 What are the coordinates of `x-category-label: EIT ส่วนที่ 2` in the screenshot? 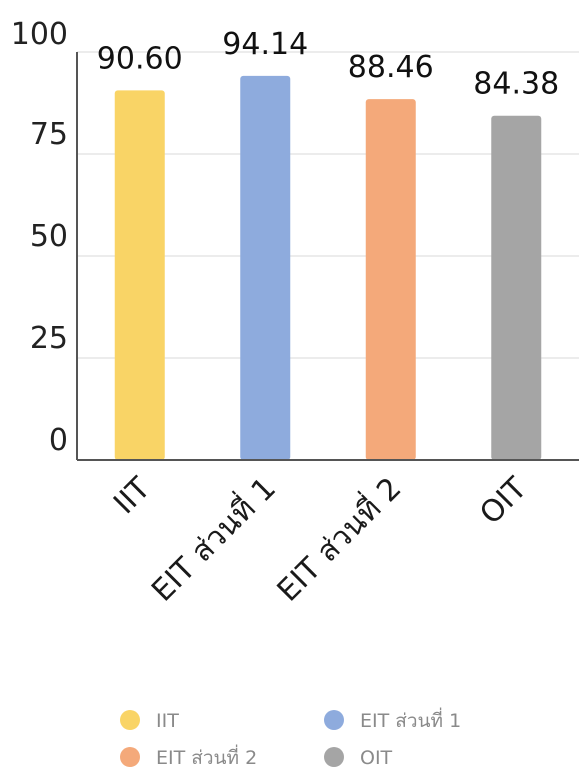 It's located at (338, 538).